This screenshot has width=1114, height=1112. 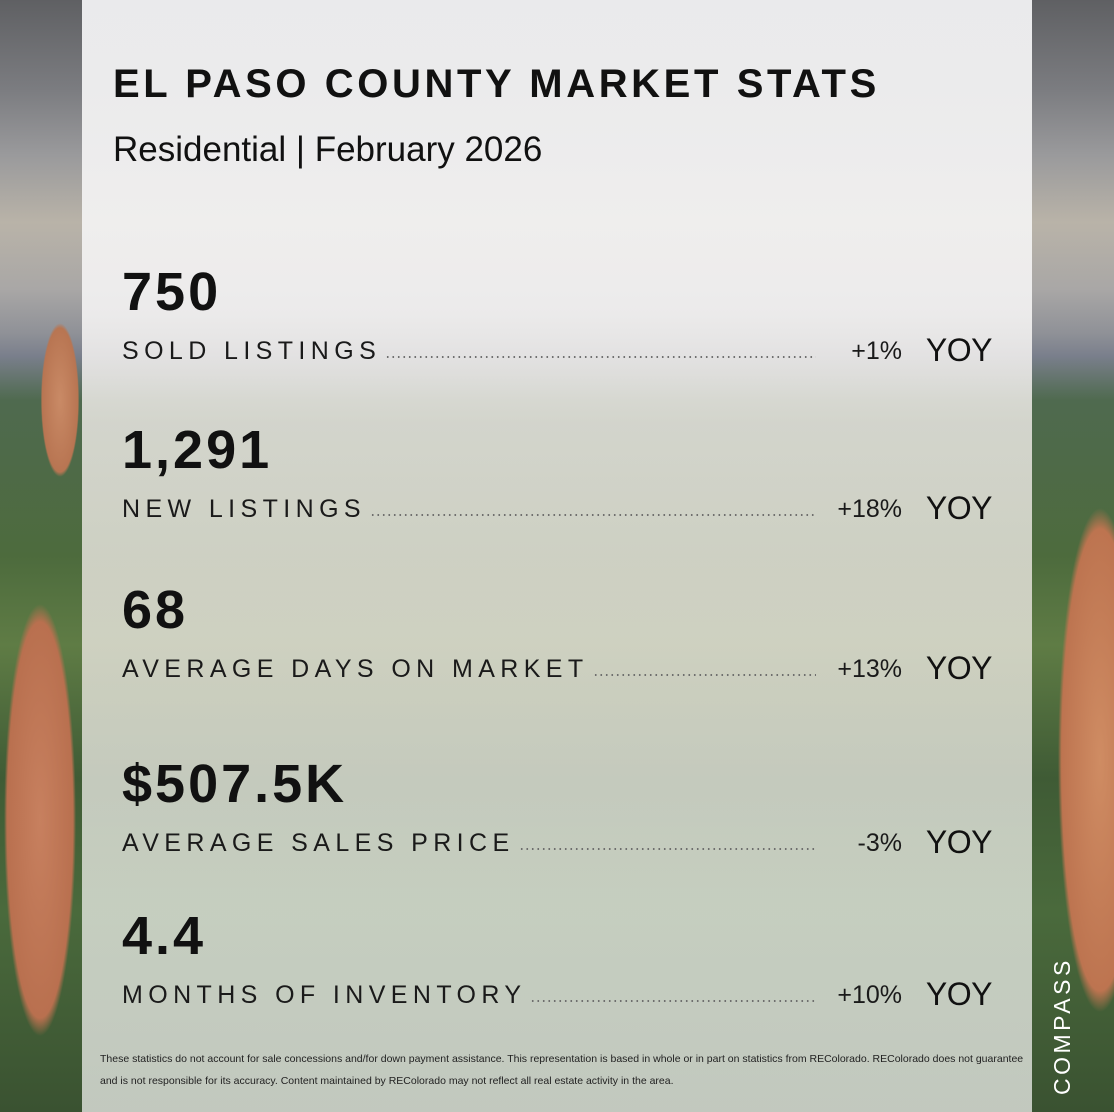 I want to click on stat-change: +18%, so click(x=869, y=509).